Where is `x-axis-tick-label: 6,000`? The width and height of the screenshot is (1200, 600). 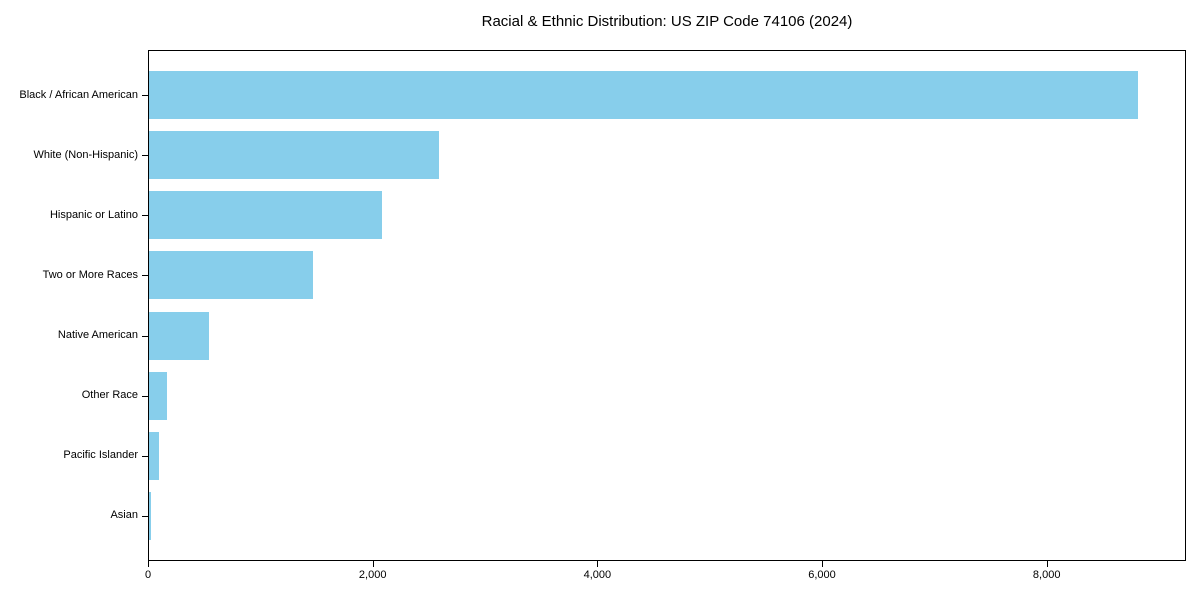
x-axis-tick-label: 6,000 is located at coordinates (822, 575).